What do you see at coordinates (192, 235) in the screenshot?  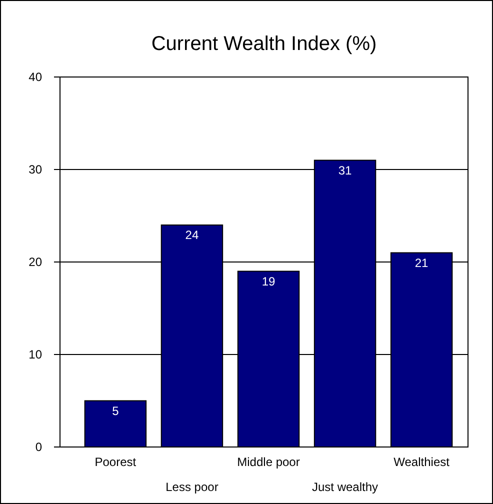 I see `data-label: 24` at bounding box center [192, 235].